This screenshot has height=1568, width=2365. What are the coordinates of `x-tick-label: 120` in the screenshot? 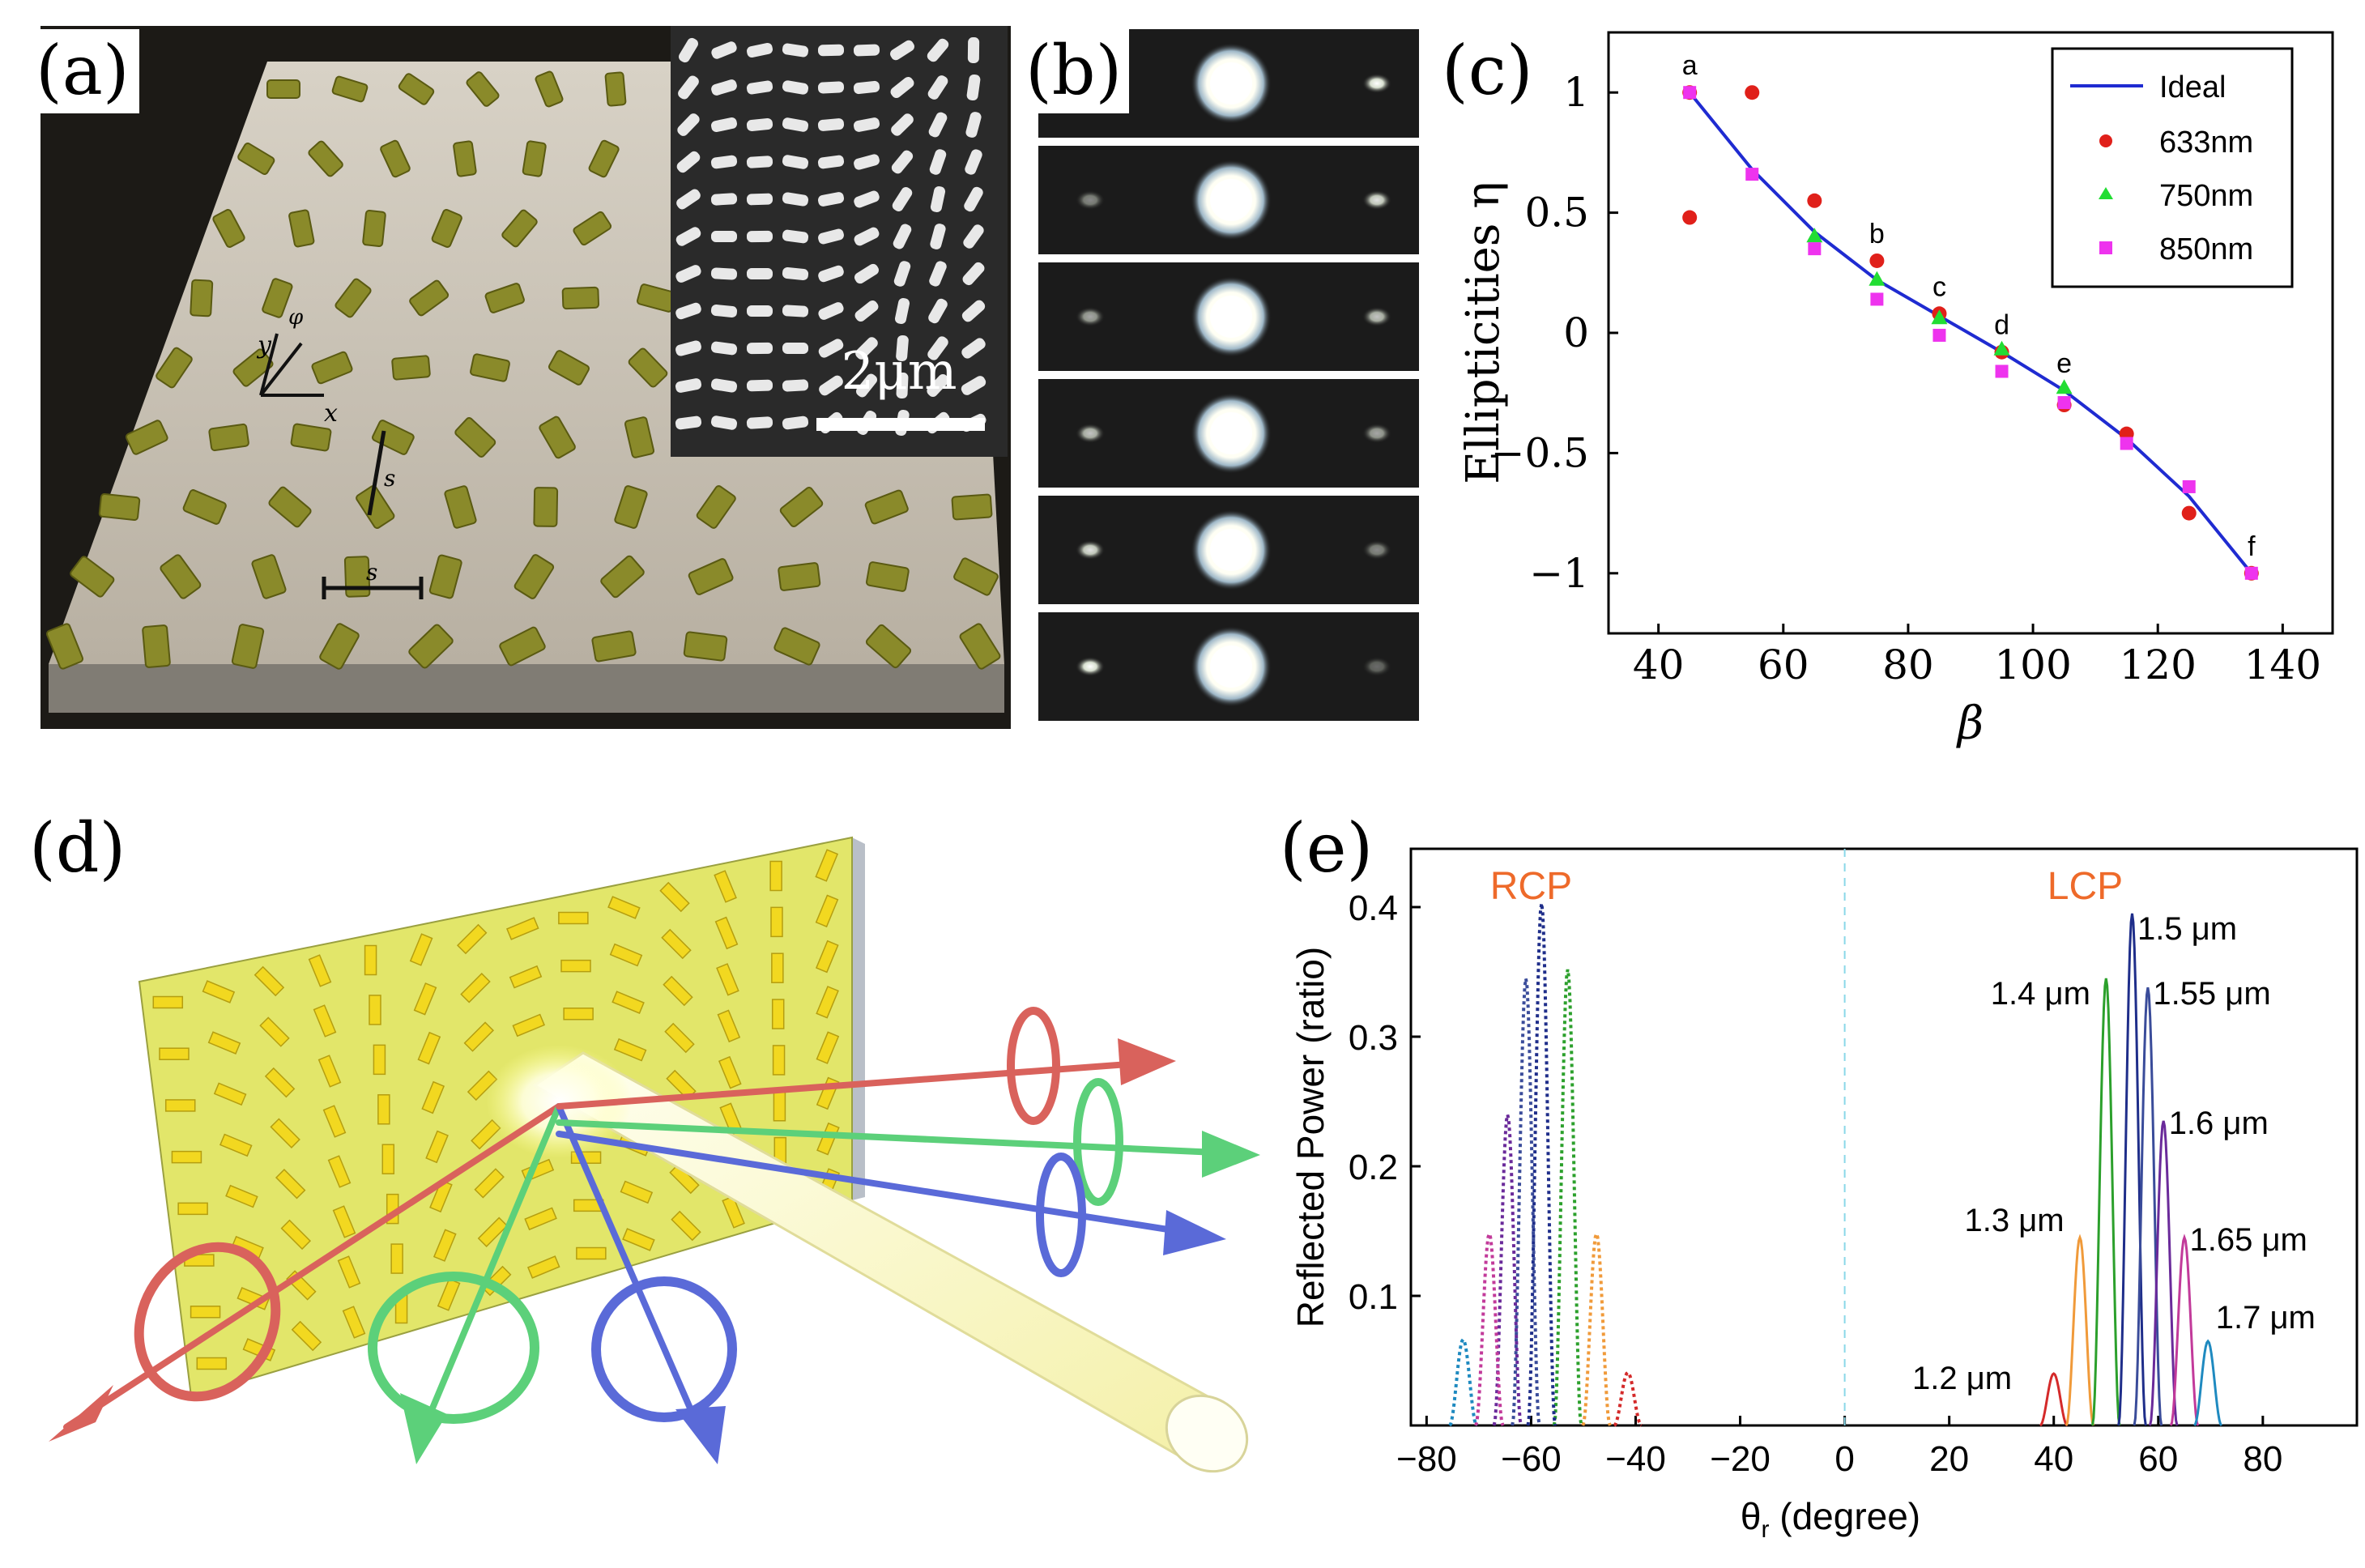 It's located at (2157, 664).